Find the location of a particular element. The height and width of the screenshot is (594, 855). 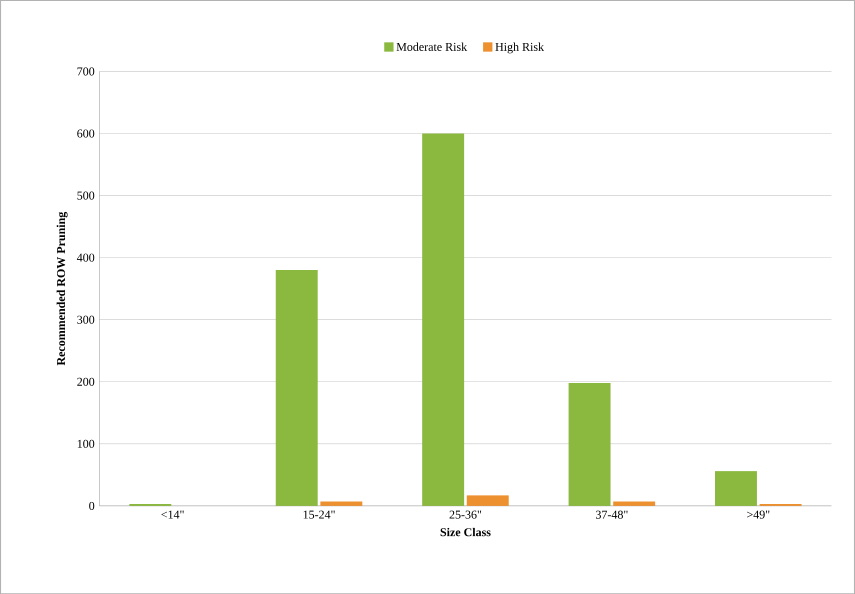

x-tick-label: 37-48" is located at coordinates (612, 514).